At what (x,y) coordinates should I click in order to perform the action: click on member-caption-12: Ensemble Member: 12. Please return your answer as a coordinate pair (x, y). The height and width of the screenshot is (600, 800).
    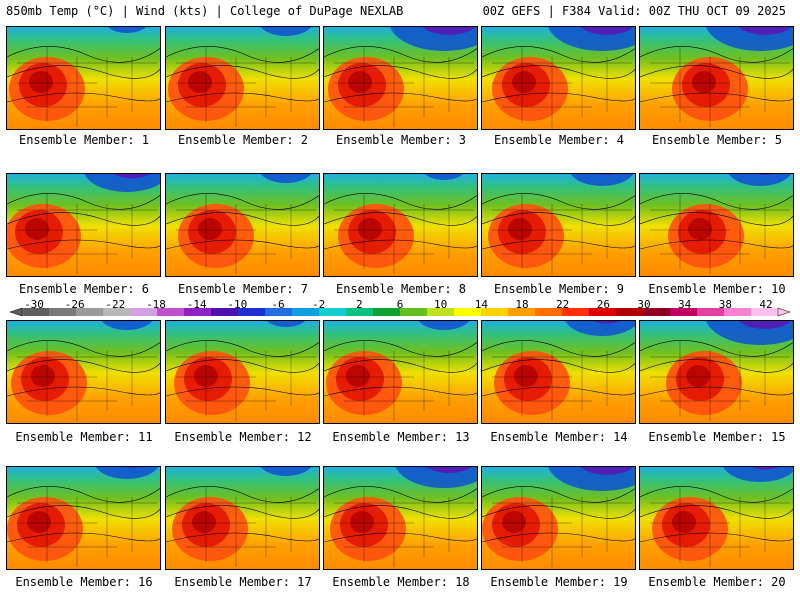
    Looking at the image, I should click on (243, 437).